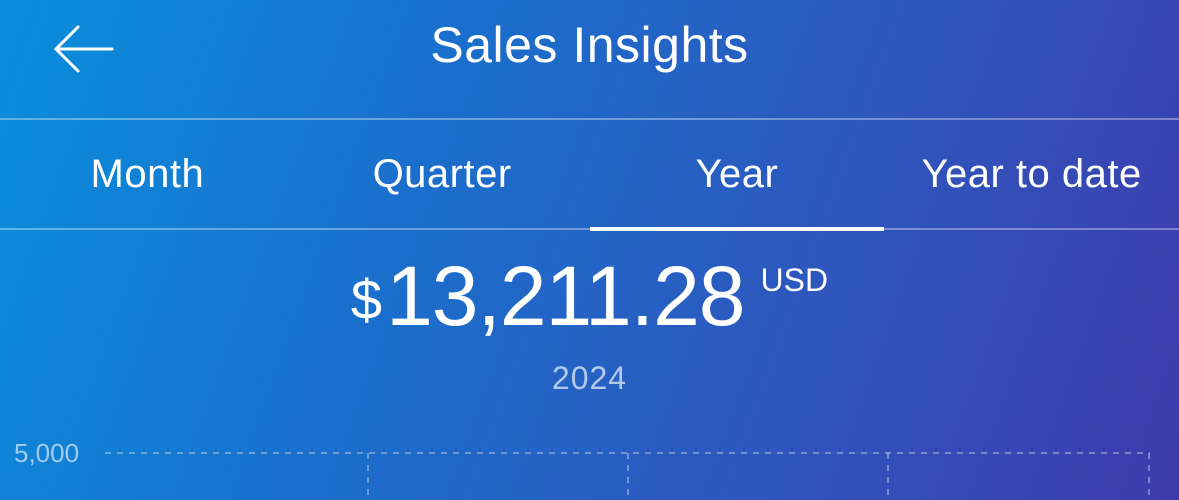 This screenshot has height=500, width=1179. Describe the element at coordinates (442, 173) in the screenshot. I see `tab-quarter: Quarter` at that location.